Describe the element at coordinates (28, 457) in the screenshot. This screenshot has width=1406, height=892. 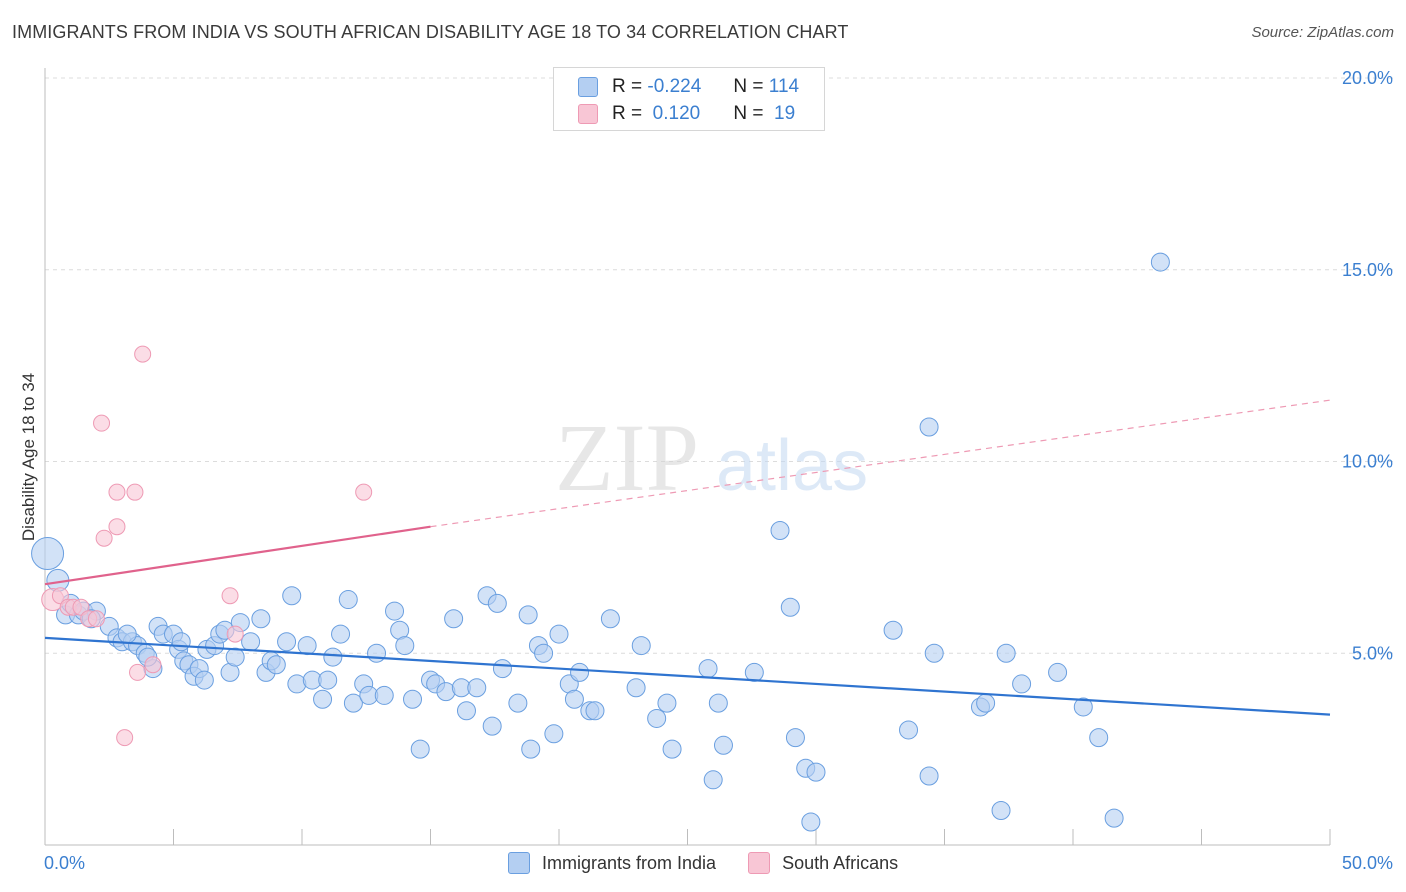
I see `y-axis-title: Disability Age 18 to 34` at that location.